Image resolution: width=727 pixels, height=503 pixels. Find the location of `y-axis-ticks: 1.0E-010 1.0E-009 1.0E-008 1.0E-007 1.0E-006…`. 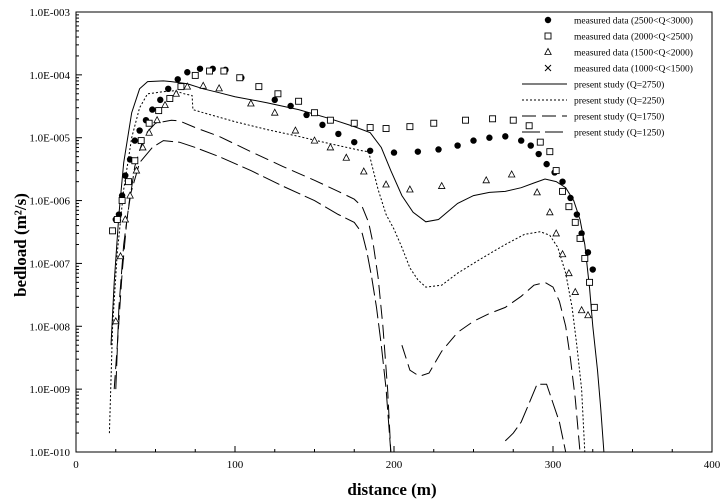

y-axis-ticks: 1.0E-010 1.0E-009 1.0E-008 1.0E-007 1.0E-006… is located at coordinates (55, 233).